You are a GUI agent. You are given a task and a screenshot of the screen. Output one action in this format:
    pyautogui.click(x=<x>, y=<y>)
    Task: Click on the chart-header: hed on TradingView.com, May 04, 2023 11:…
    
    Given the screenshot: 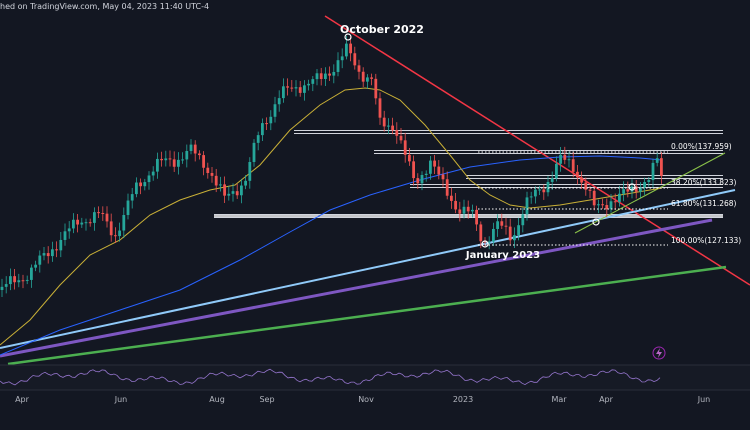 What is the action you would take?
    pyautogui.click(x=105, y=6)
    